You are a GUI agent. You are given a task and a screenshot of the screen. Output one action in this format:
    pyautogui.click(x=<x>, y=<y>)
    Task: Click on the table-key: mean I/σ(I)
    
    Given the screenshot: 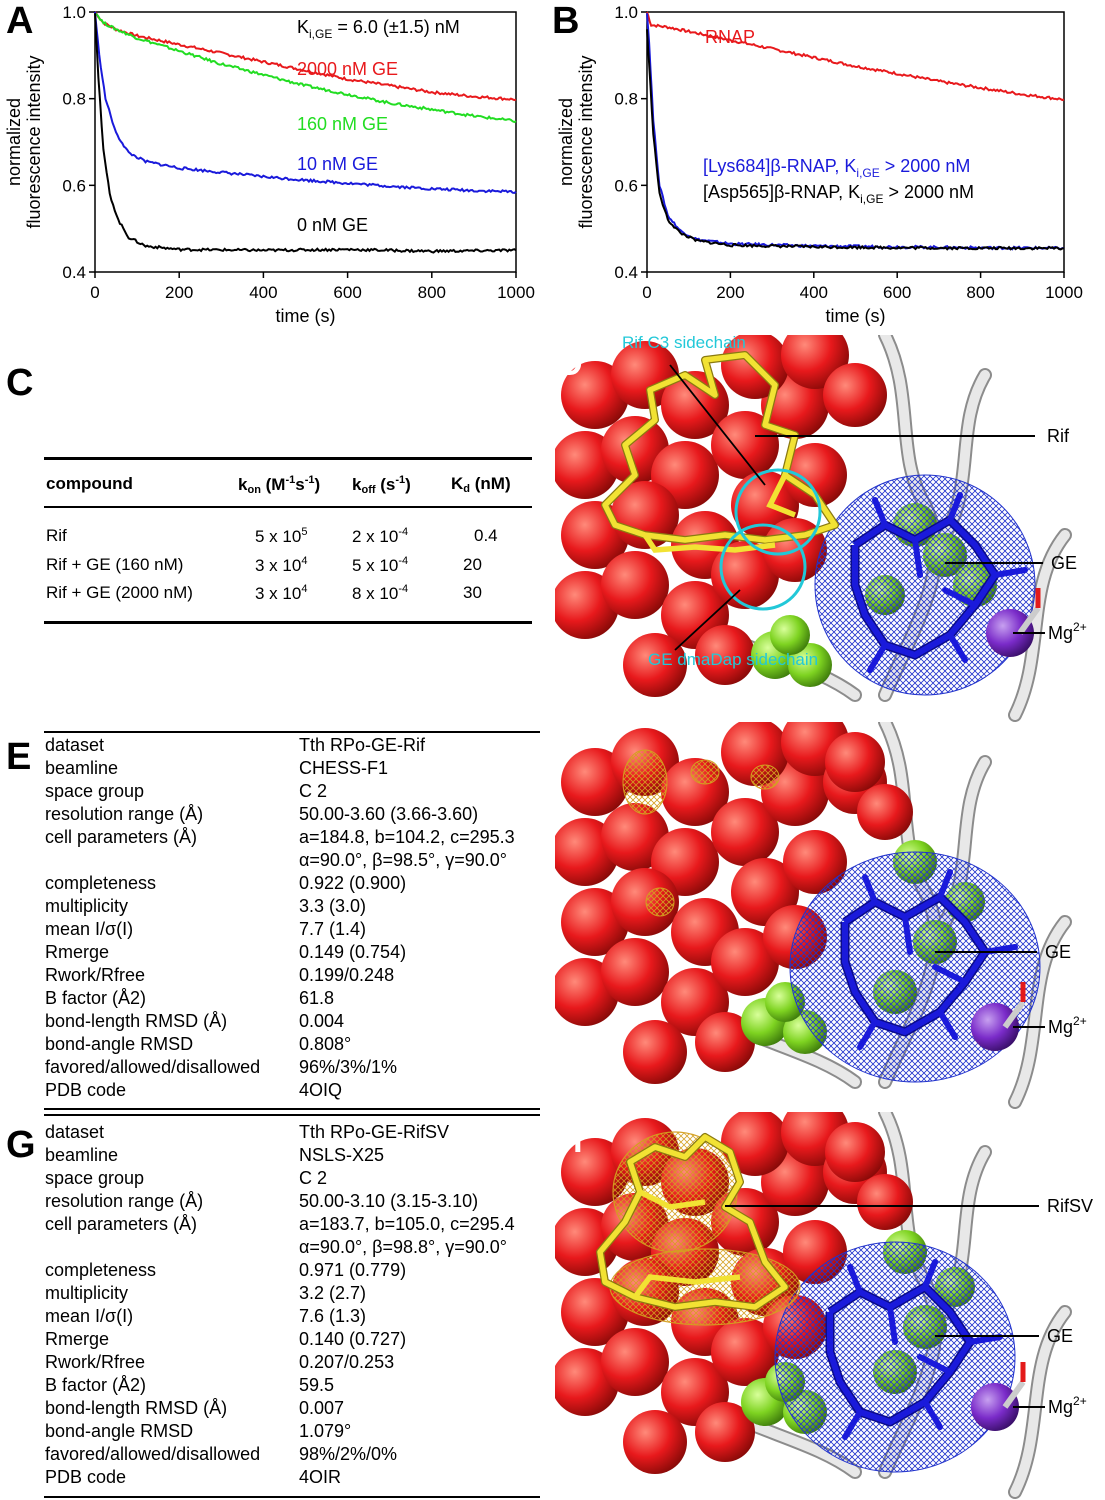 What is the action you would take?
    pyautogui.click(x=89, y=929)
    